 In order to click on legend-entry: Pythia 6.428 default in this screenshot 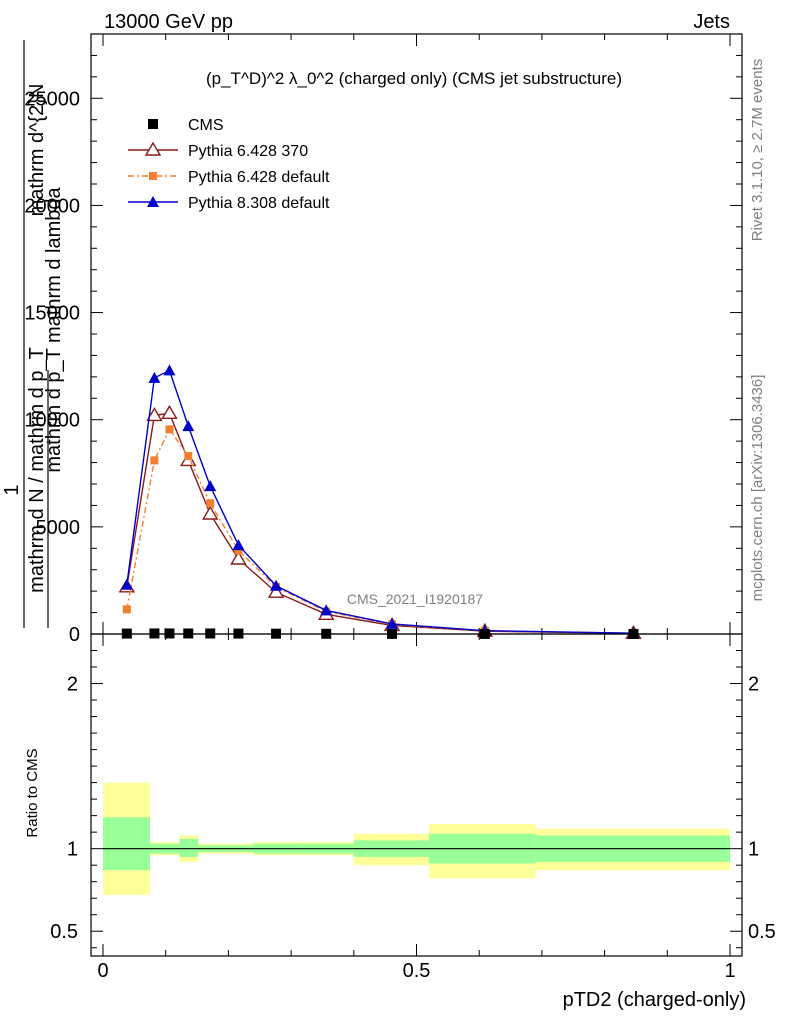, I will do `click(229, 177)`.